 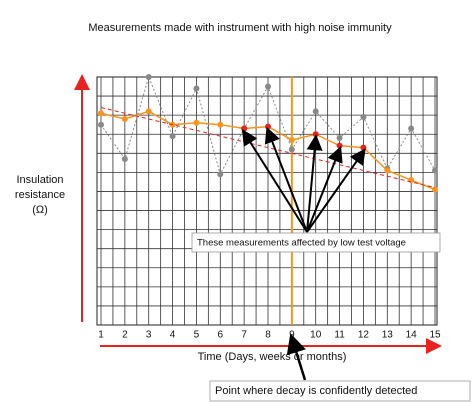 I want to click on x-tick-label: 5, so click(x=197, y=335).